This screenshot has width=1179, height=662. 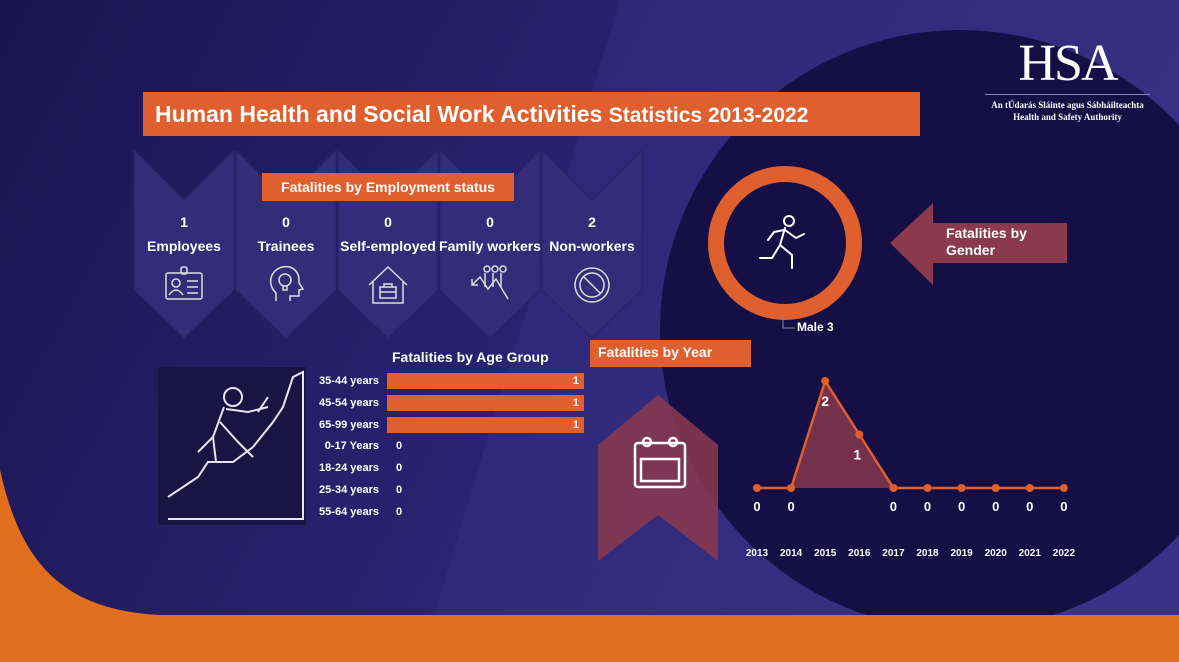 I want to click on gender-title: Fatalities by Gender, so click(x=986, y=241).